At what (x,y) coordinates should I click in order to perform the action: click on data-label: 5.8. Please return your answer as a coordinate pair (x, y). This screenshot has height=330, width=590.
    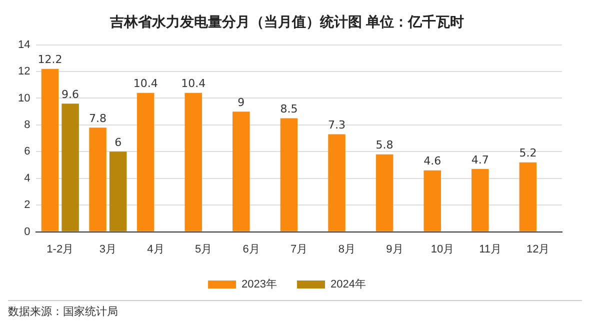
    Looking at the image, I should click on (385, 145).